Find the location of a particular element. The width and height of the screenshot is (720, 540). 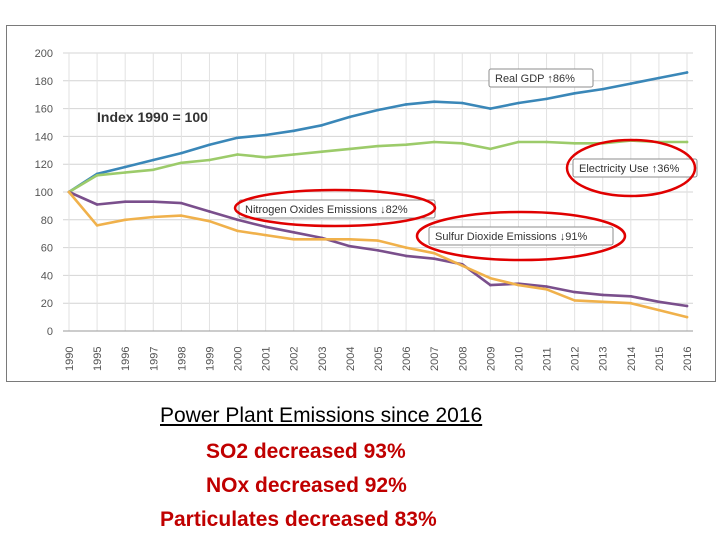

highlight-nox is located at coordinates (335, 208).